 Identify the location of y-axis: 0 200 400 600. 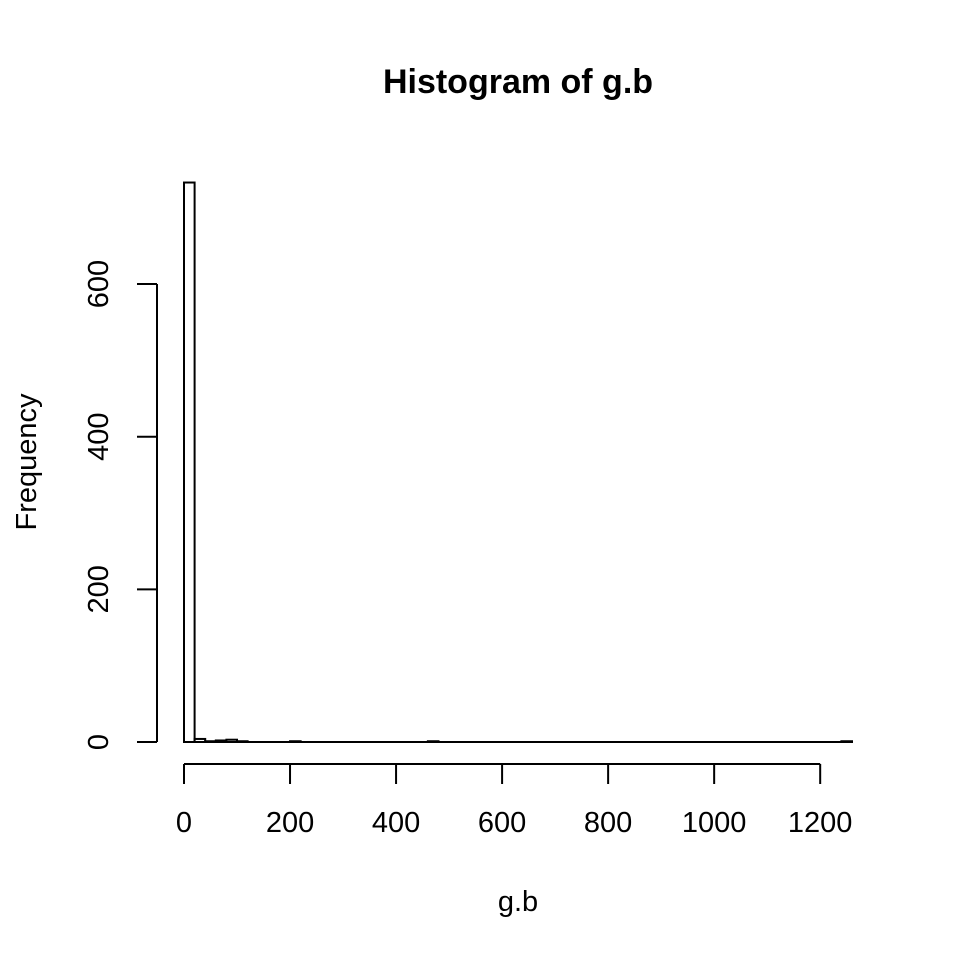
(120, 505).